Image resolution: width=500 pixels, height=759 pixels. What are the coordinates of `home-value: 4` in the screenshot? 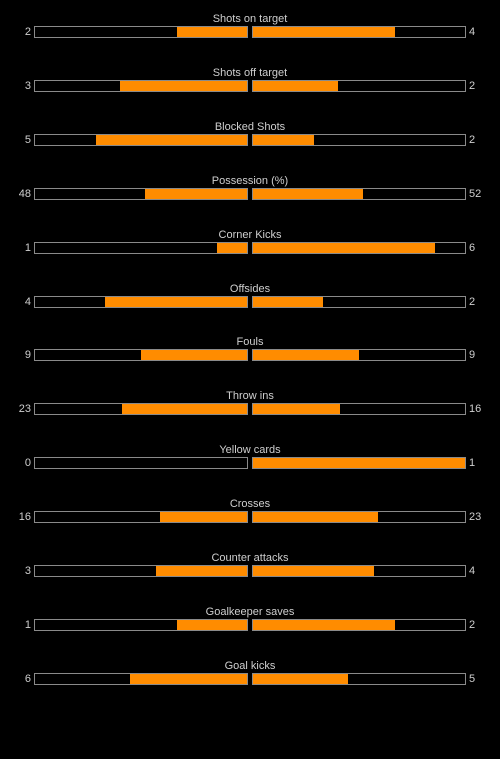 It's located at (27, 302).